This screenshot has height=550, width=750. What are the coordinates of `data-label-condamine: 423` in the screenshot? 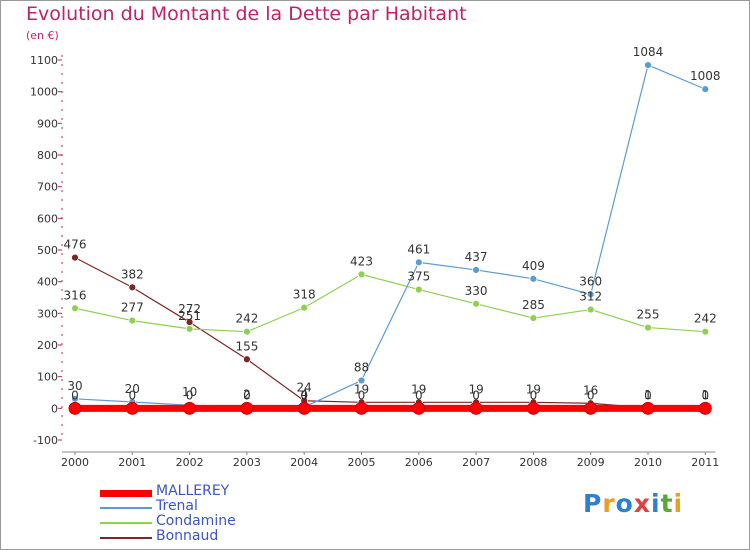 It's located at (361, 261).